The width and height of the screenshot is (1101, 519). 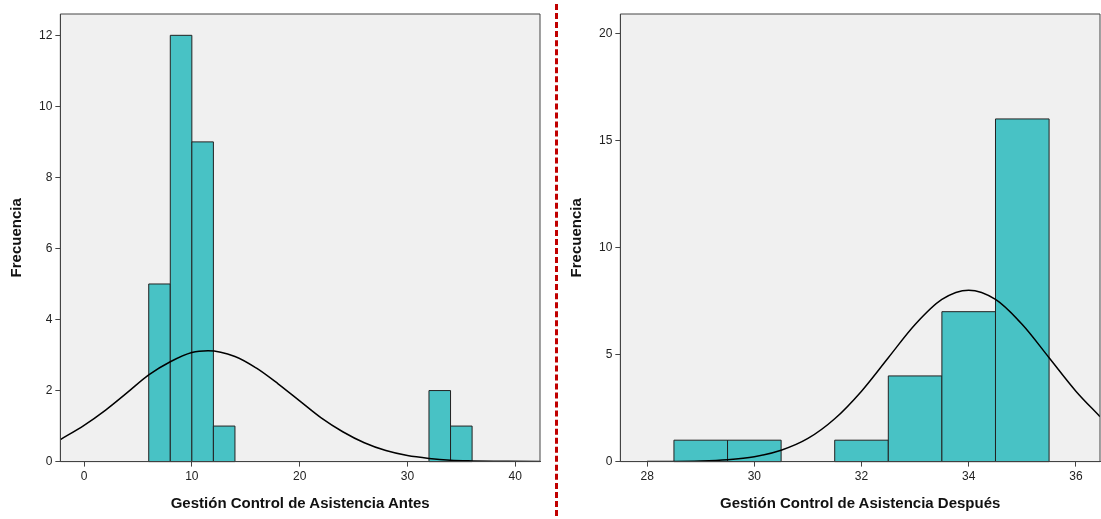 What do you see at coordinates (49, 389) in the screenshot?
I see `y-tick-label: 2` at bounding box center [49, 389].